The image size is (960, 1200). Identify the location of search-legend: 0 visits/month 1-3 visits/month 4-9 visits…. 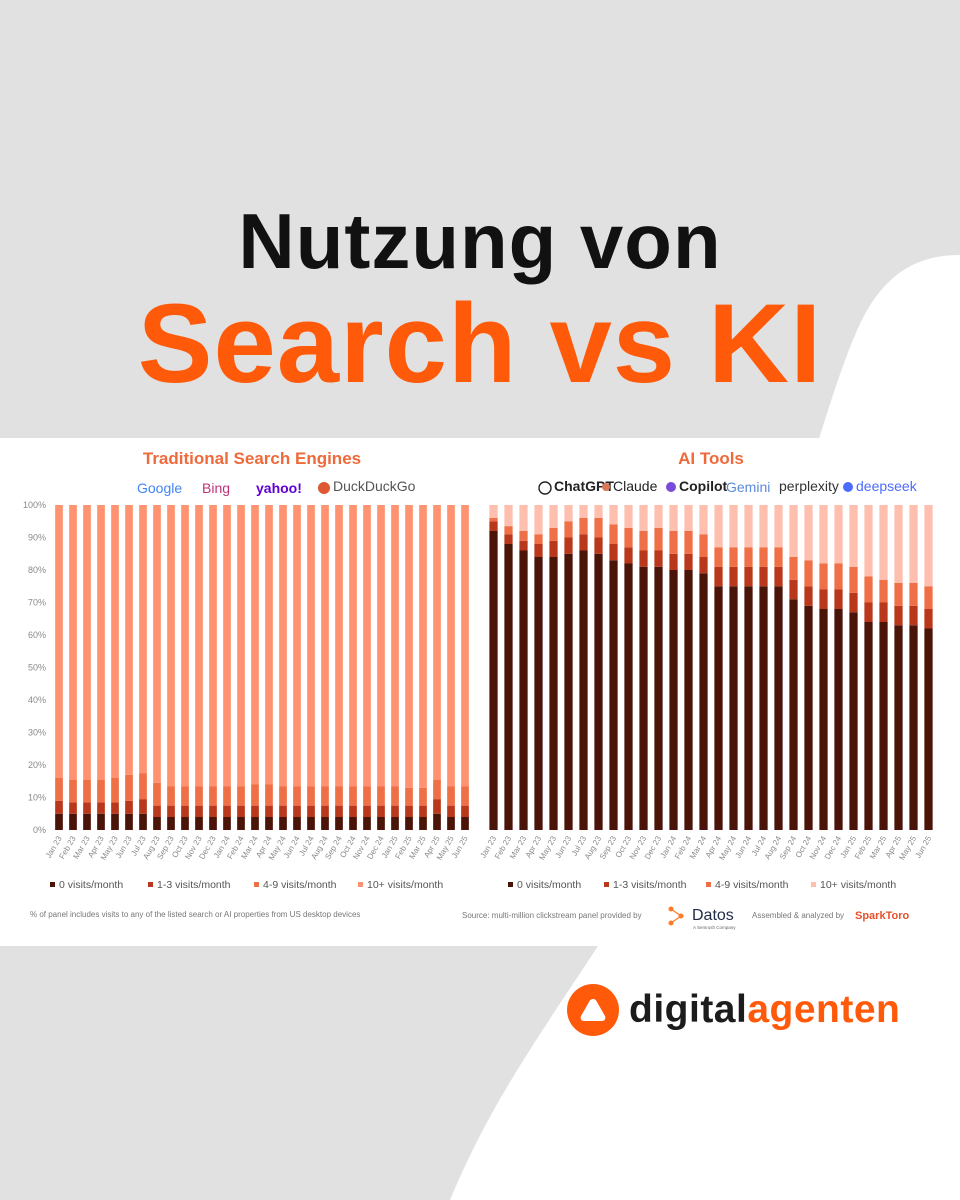
(246, 885).